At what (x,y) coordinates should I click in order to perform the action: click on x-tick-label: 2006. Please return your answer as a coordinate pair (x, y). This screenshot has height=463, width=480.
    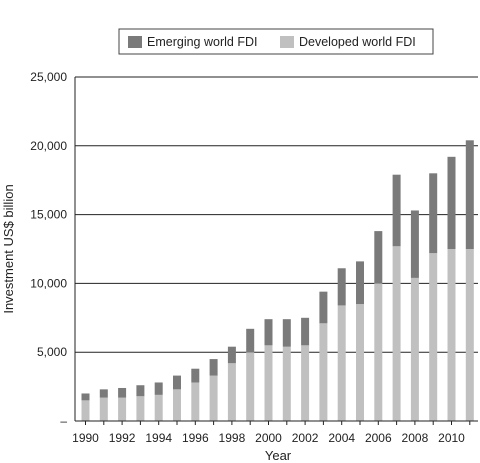
    Looking at the image, I should click on (378, 438).